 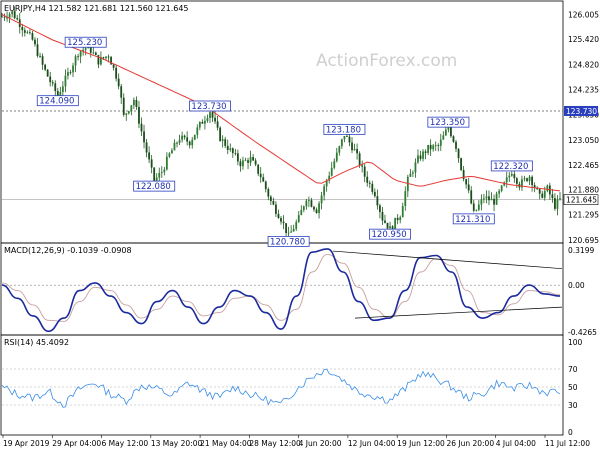 I want to click on macd-upper-trendline, so click(x=447, y=260).